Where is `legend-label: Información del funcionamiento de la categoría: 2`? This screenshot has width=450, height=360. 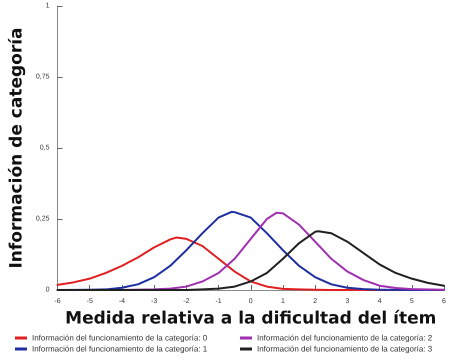 legend-label: Información del funcionamiento de la categoría: 2 is located at coordinates (345, 338).